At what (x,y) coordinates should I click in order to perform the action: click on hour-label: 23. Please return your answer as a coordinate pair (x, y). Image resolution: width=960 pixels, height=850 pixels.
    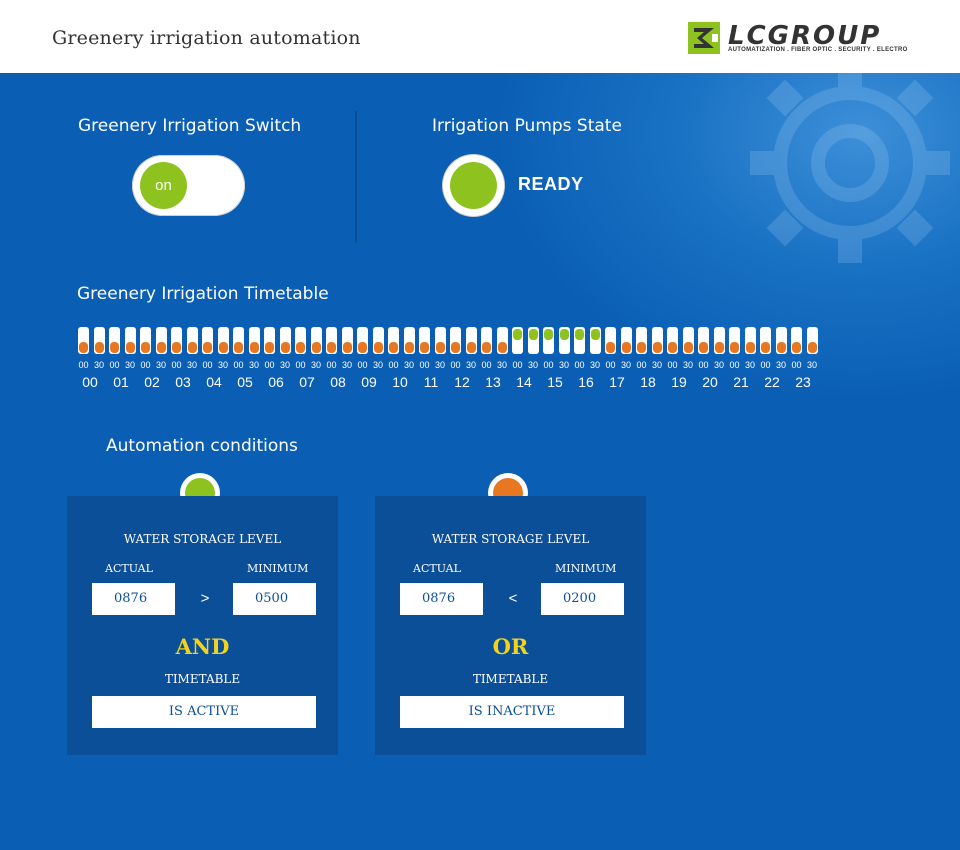
    Looking at the image, I should click on (803, 382).